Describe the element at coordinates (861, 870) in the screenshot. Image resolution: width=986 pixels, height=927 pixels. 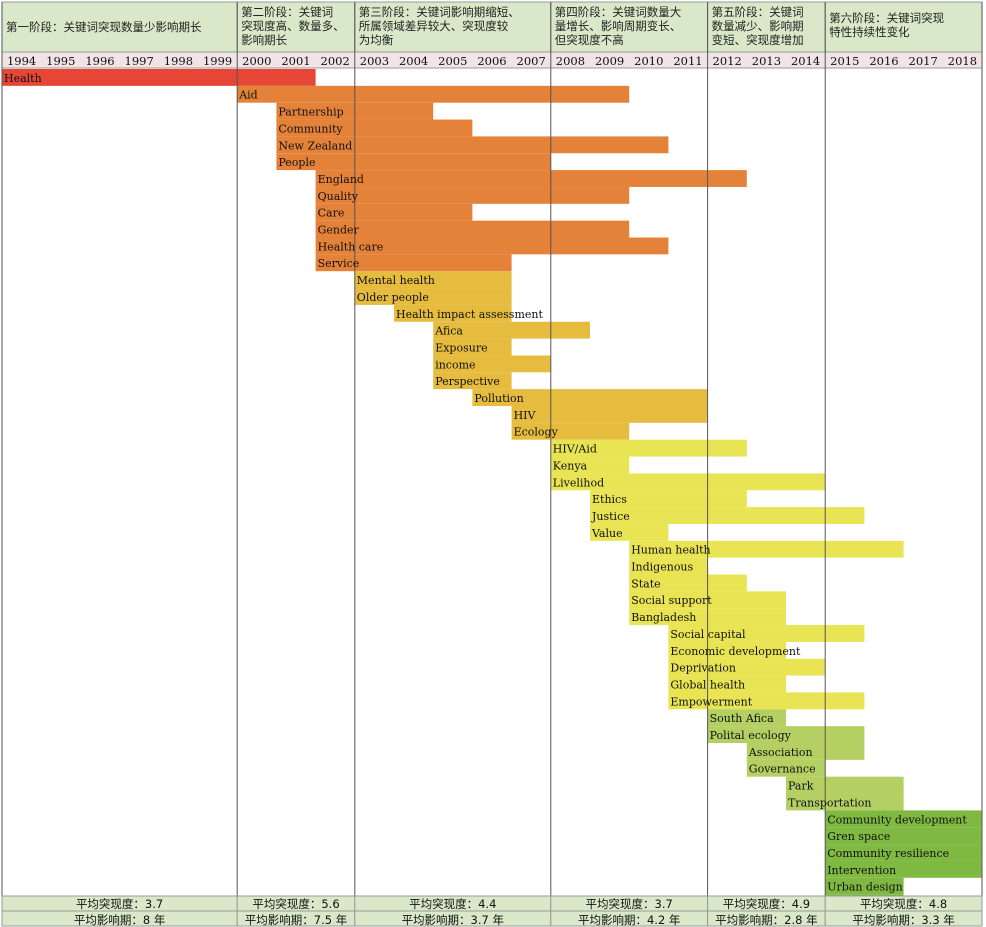
I see `keyword-label-intervention: Intervention` at that location.